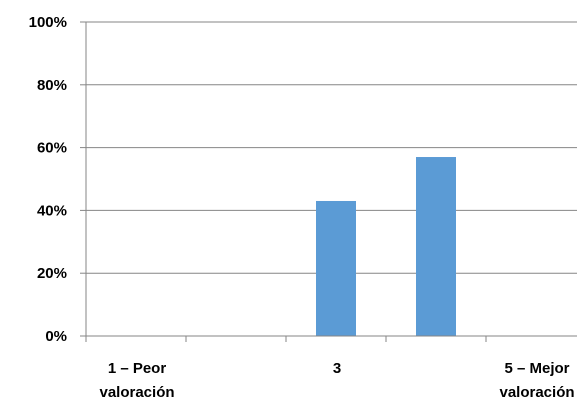 The width and height of the screenshot is (577, 403). I want to click on y-tick-labels: 0% 20% 40% 60% 80% 100%, so click(48, 179).